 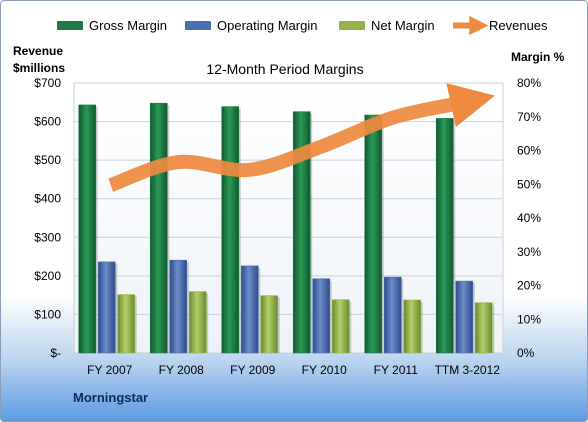 I want to click on left-axis-title-line1: Revenue, so click(x=38, y=51).